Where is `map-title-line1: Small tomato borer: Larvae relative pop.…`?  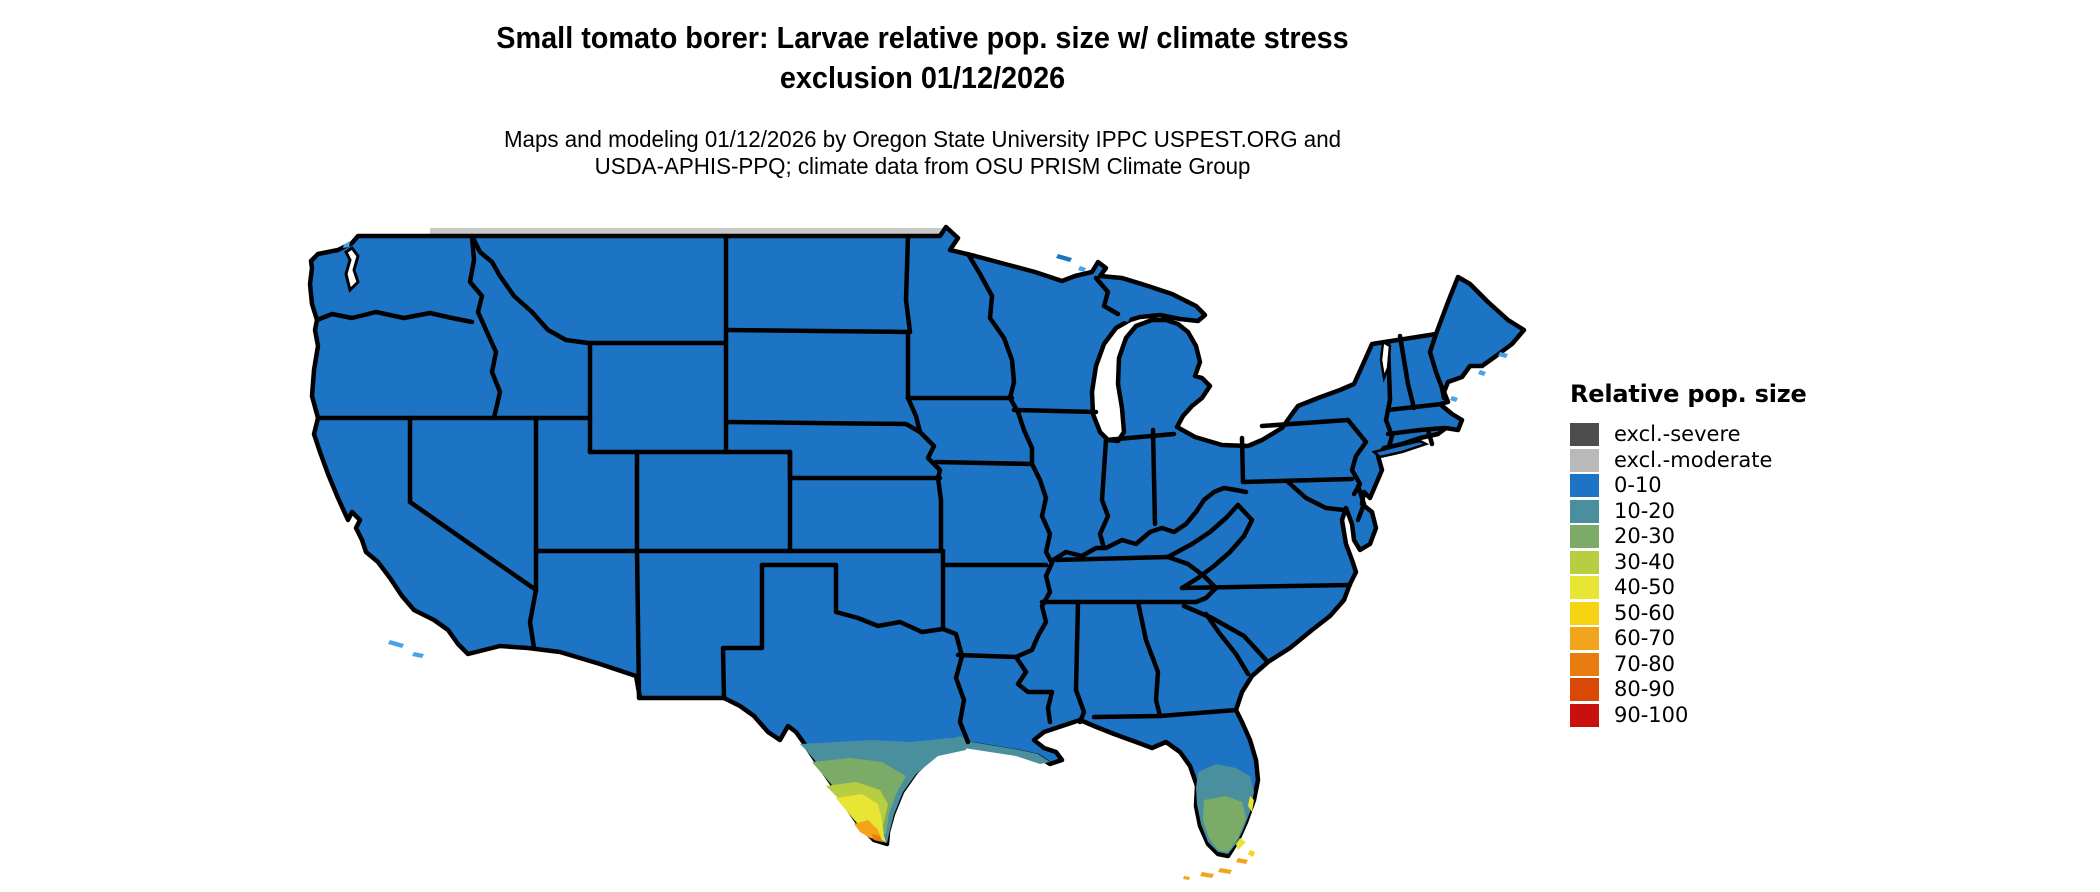 map-title-line1: Small tomato borer: Larvae relative pop.… is located at coordinates (922, 37).